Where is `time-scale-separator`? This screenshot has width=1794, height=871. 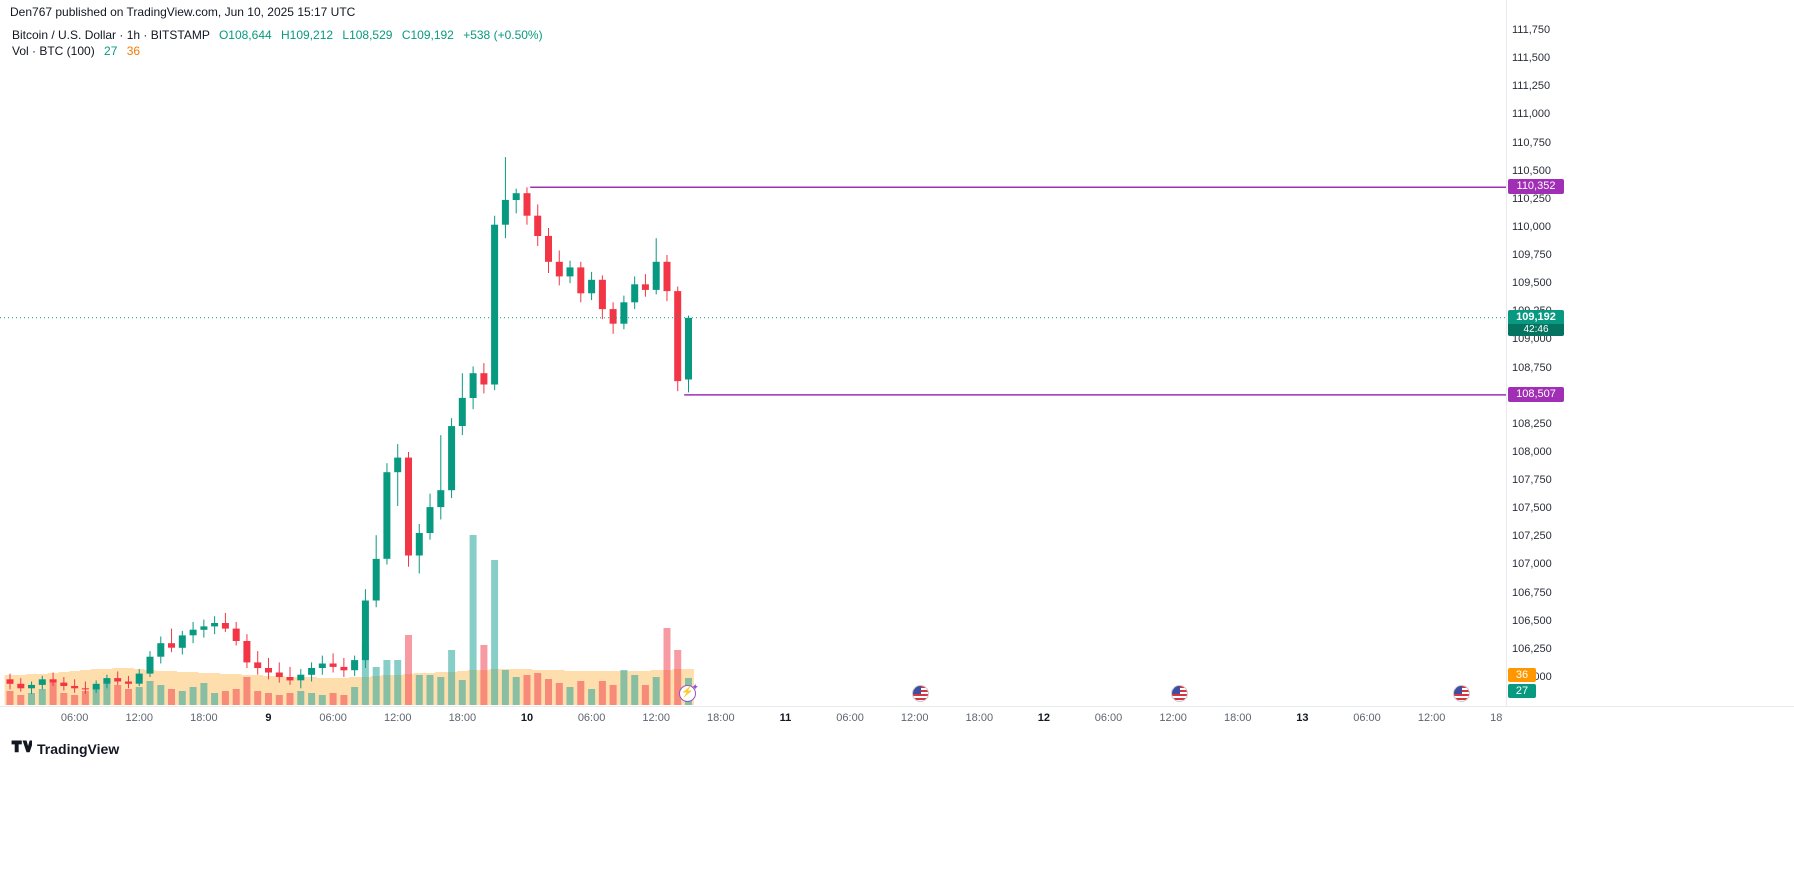
time-scale-separator is located at coordinates (897, 706).